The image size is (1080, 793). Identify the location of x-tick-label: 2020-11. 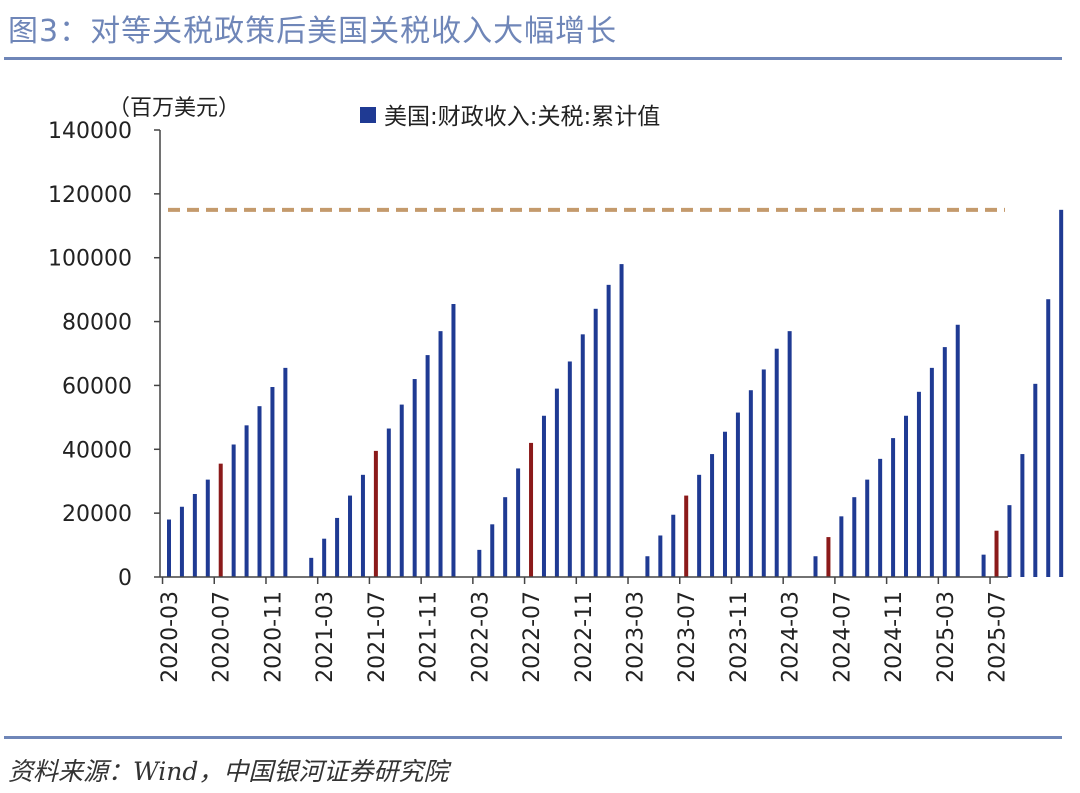
(273, 637).